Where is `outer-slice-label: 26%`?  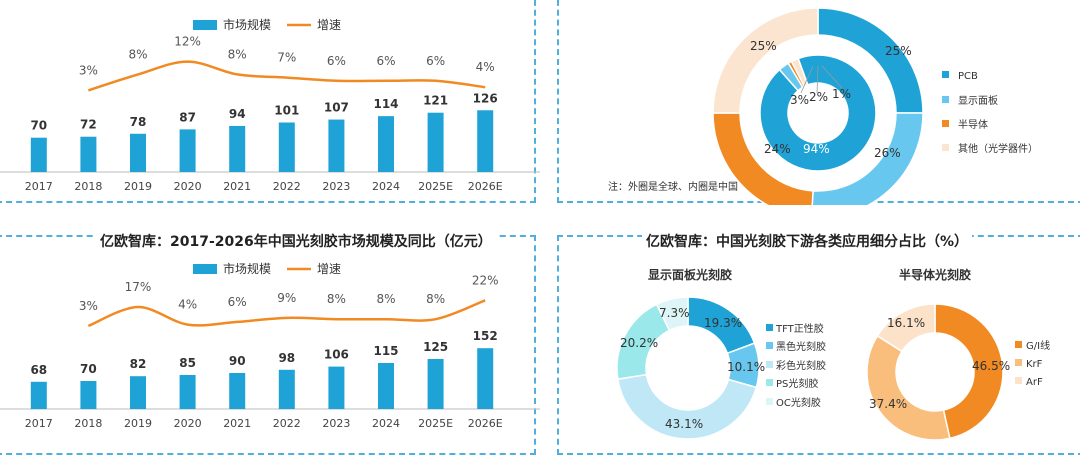 outer-slice-label: 26% is located at coordinates (887, 153).